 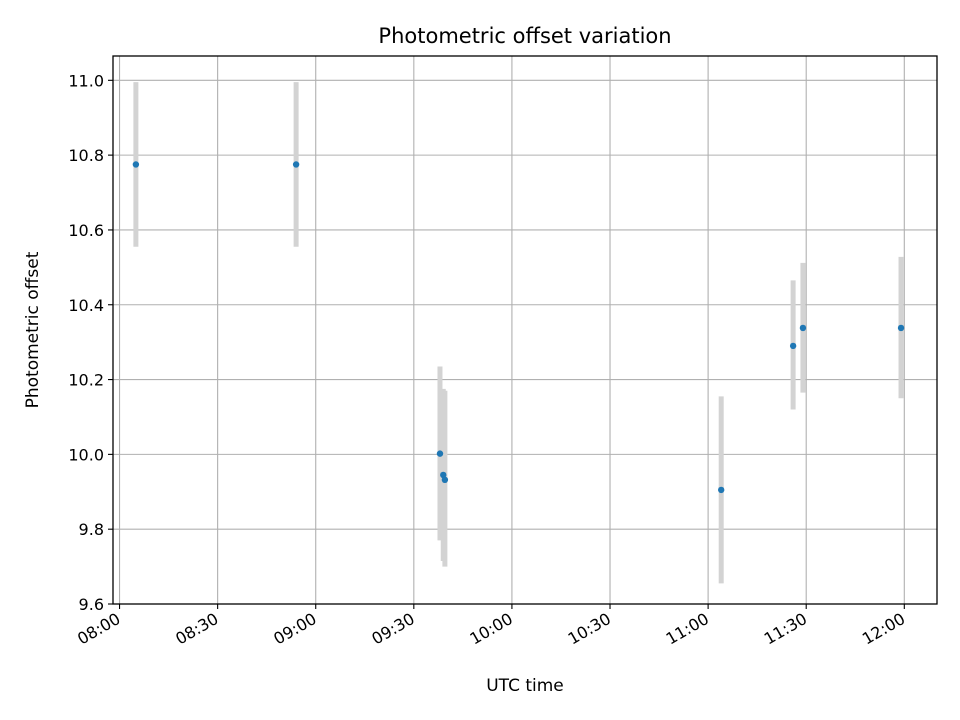 I want to click on y-tick-label: 9.8, so click(x=91, y=529).